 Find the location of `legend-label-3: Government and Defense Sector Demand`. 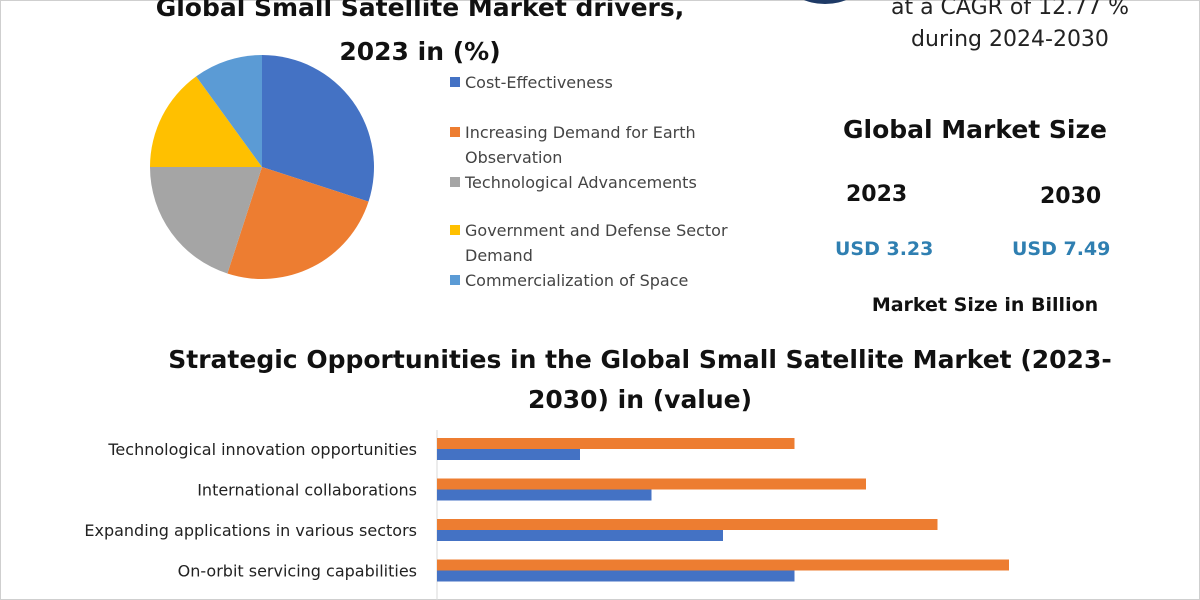

legend-label-3: Government and Defense Sector Demand is located at coordinates (596, 243).